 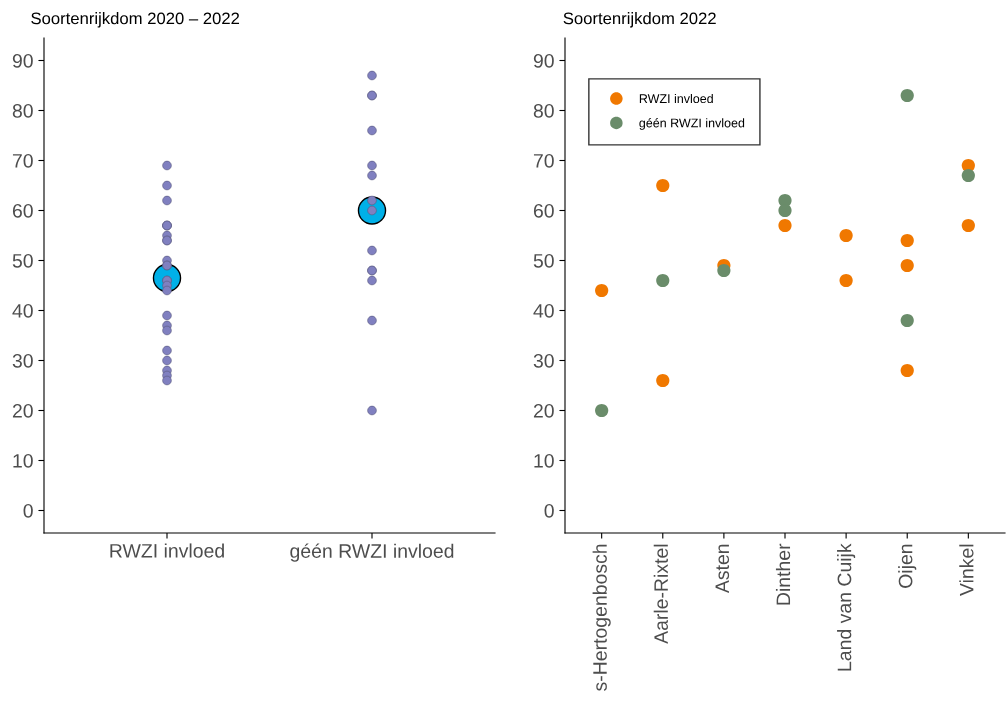 What do you see at coordinates (966, 570) in the screenshot?
I see `x-tick-label: Vinkel` at bounding box center [966, 570].